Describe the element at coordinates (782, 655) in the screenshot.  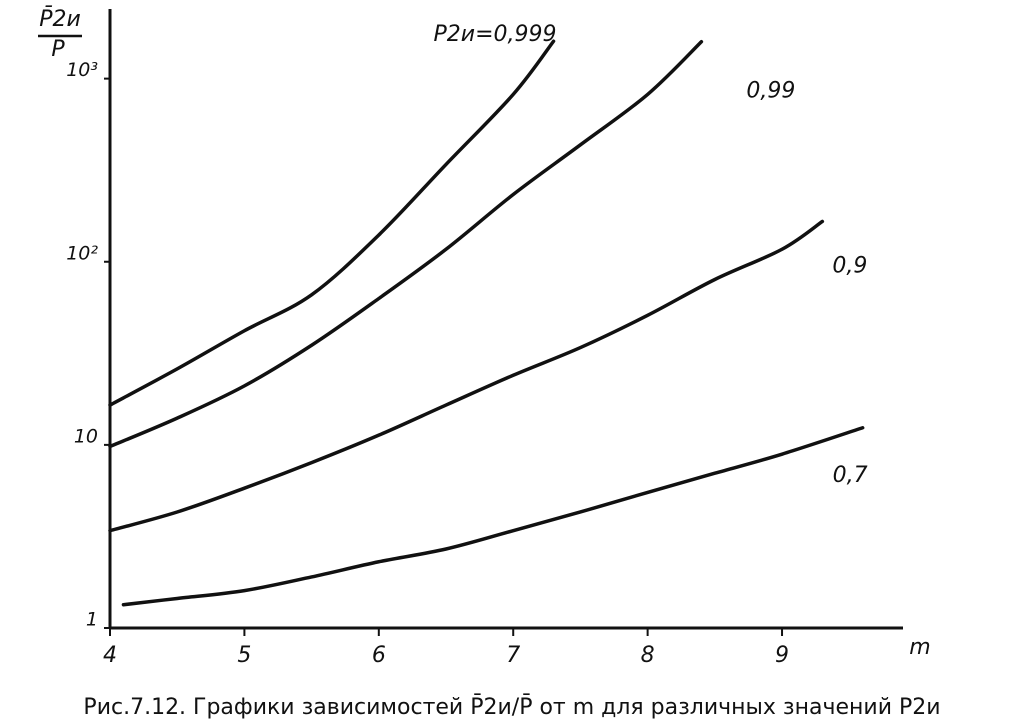
I see `x-tick-label: 9` at that location.